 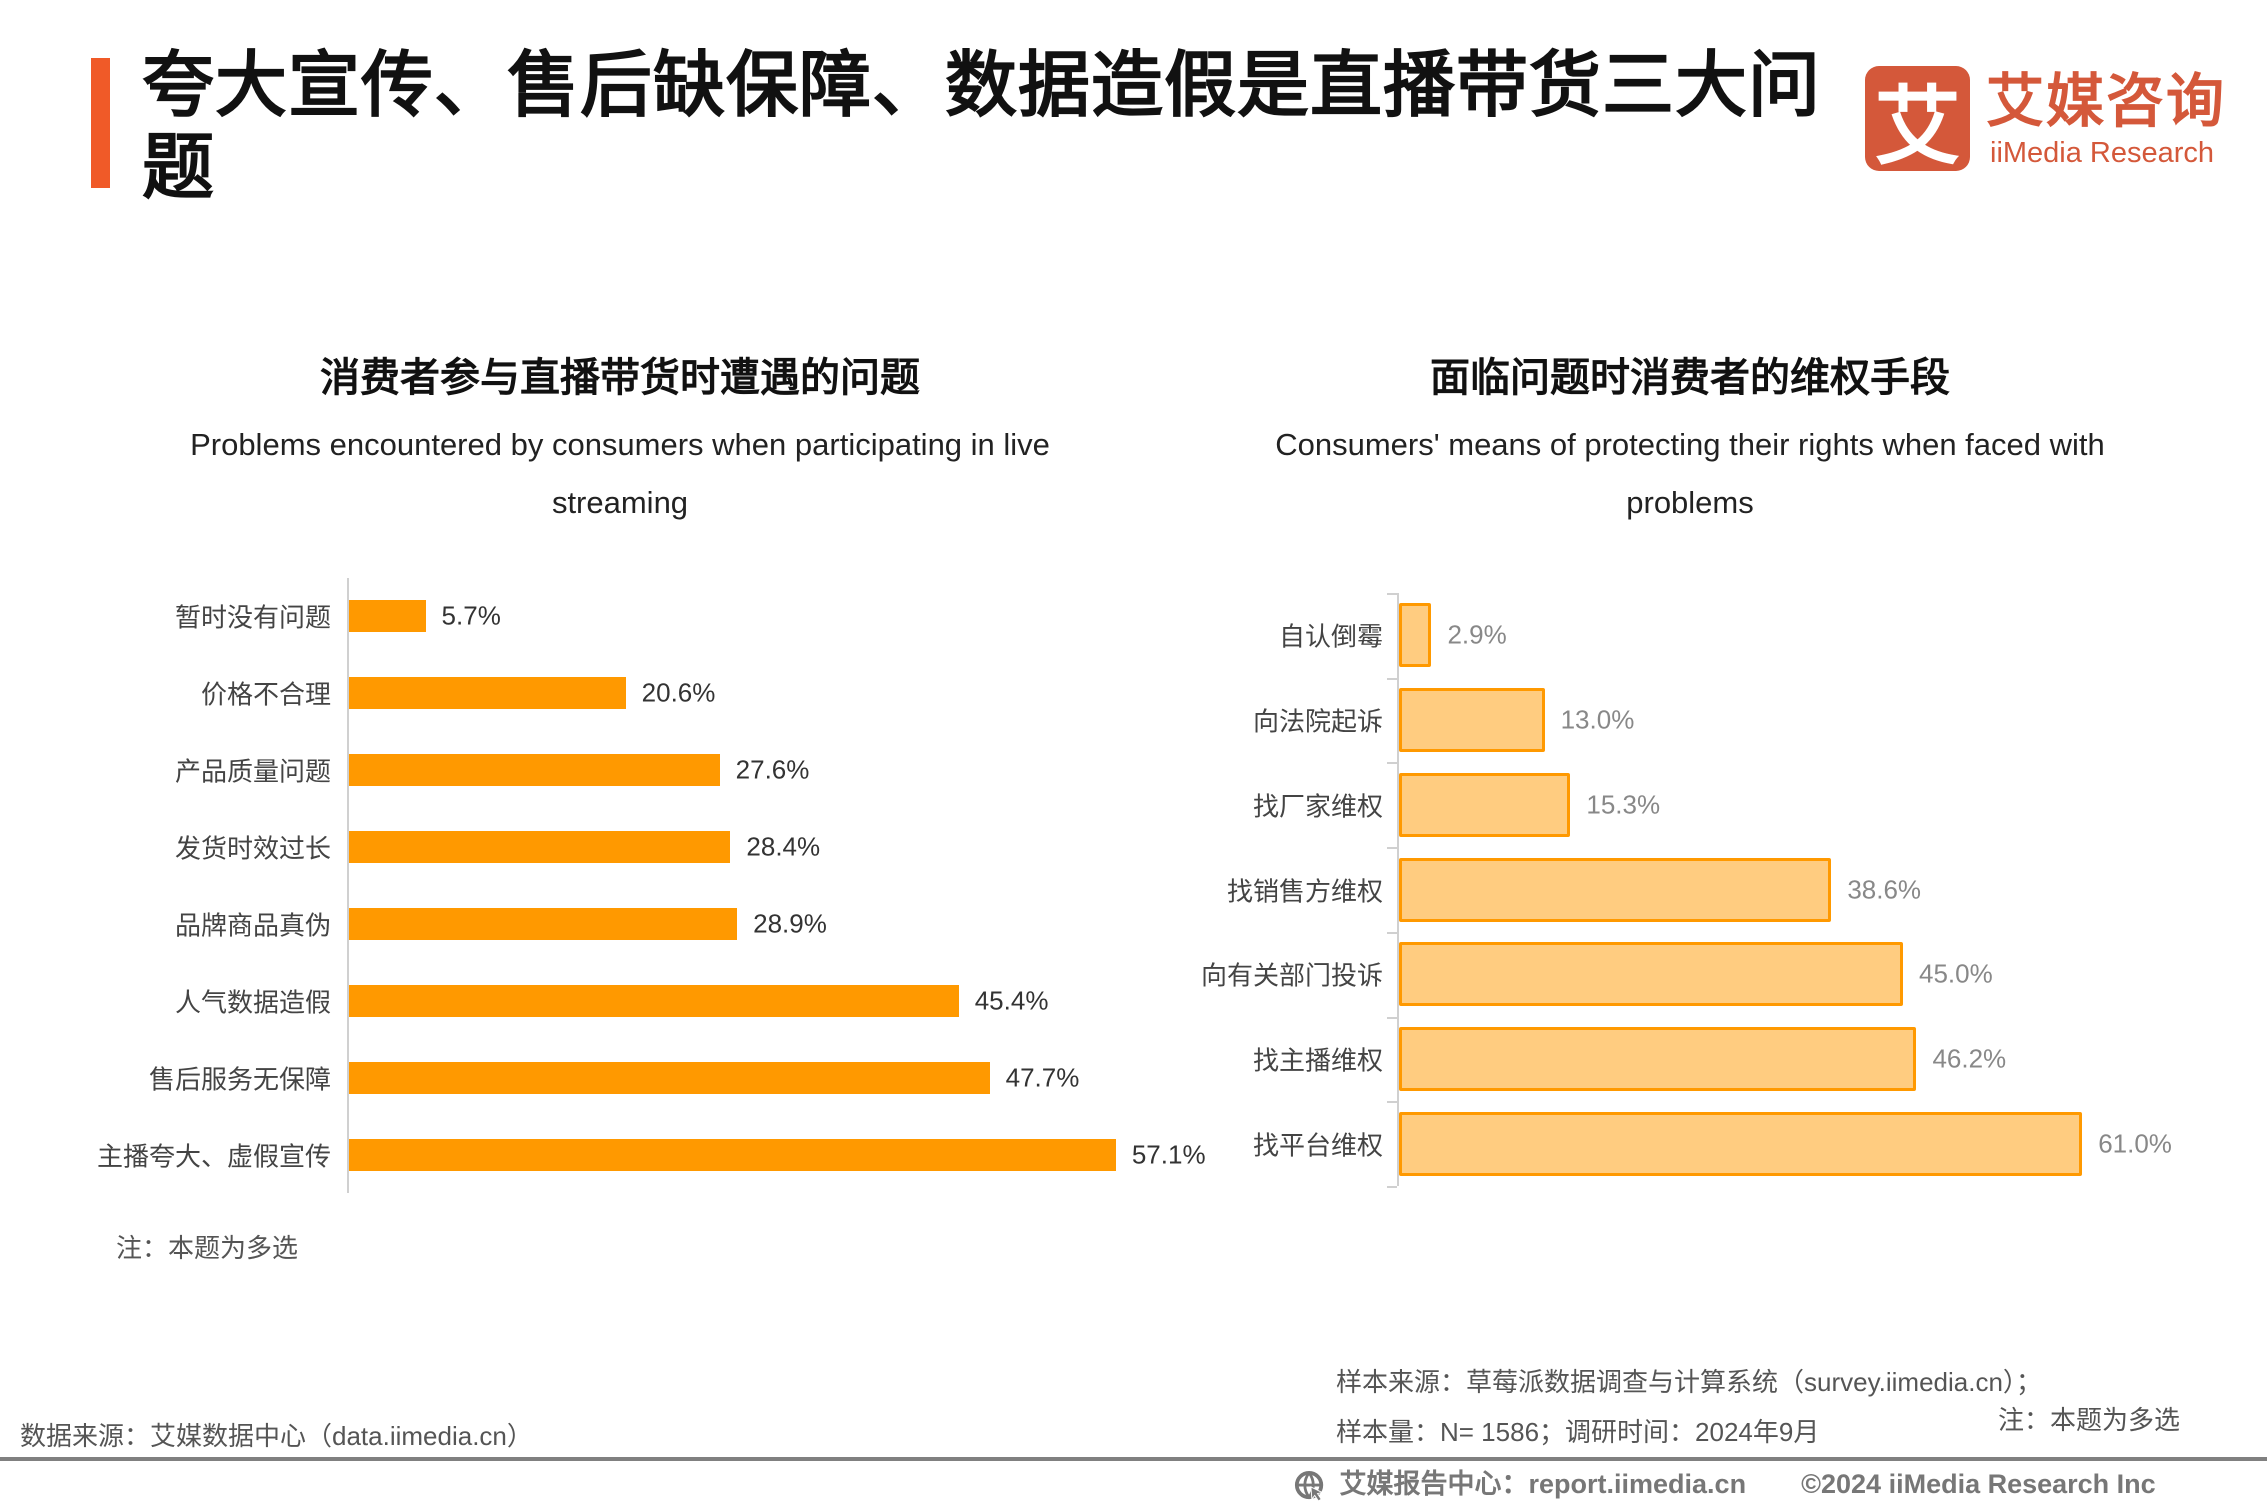 I want to click on value-label: 57.1%, so click(x=1168, y=1154).